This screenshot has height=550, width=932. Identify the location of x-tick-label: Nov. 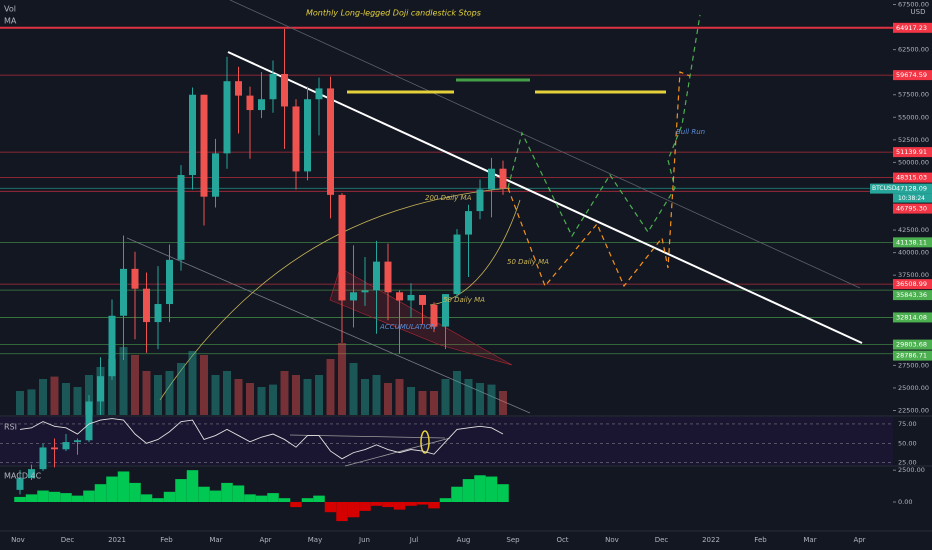
(18, 540).